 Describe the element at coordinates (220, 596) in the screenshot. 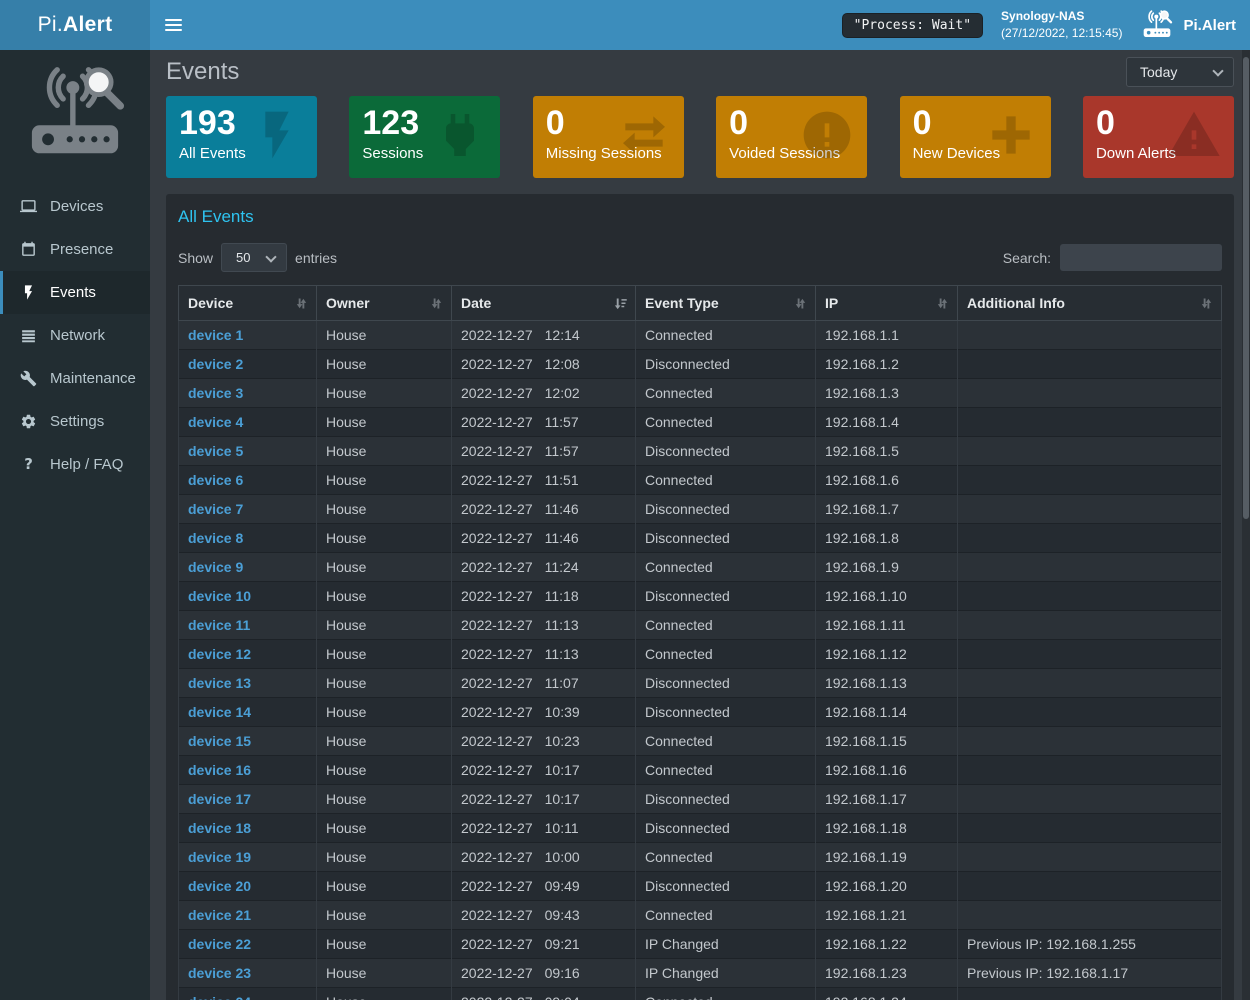

I see `device-link: device 10` at that location.